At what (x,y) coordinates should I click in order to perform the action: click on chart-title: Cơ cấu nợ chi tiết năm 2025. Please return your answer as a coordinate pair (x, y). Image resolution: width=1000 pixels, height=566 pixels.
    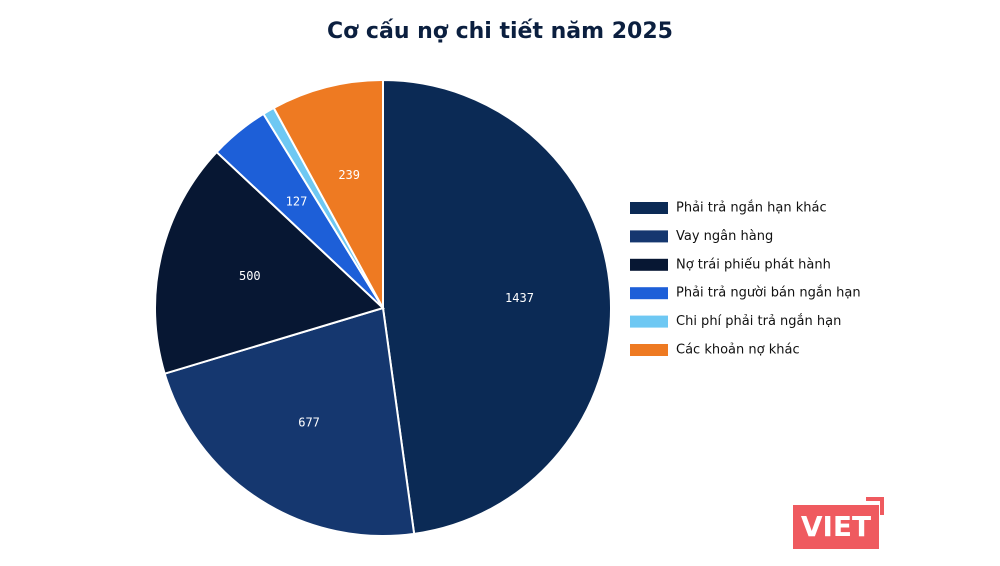
    Looking at the image, I should click on (500, 31).